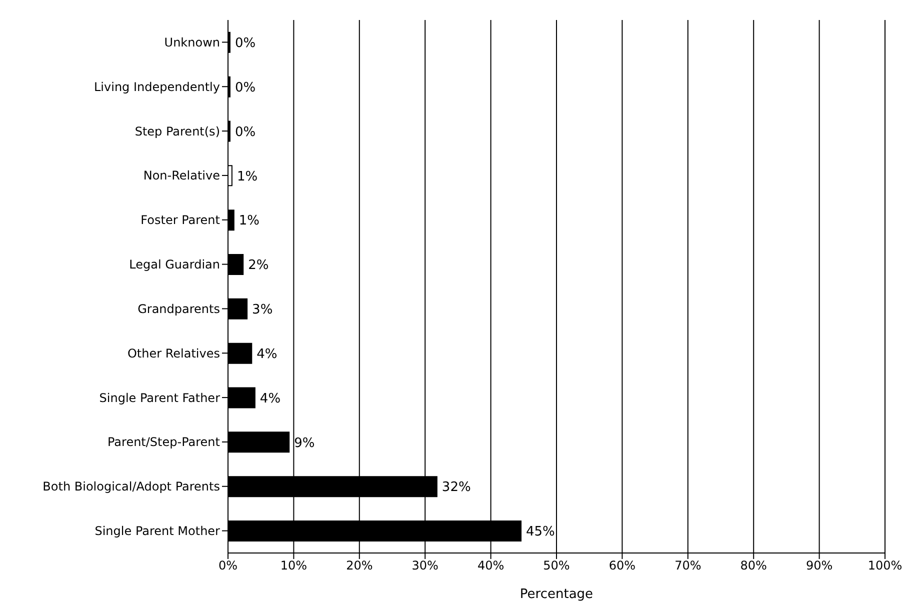 The image size is (917, 615). Describe the element at coordinates (174, 265) in the screenshot. I see `y-tick-label: Legal Guardian` at that location.